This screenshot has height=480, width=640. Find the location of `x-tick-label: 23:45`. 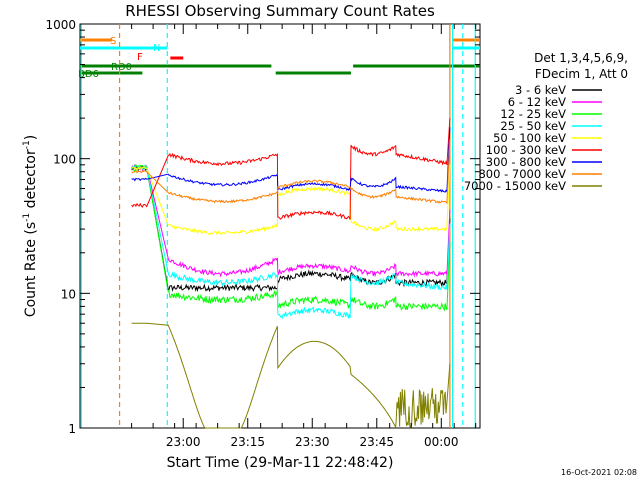

x-tick-label: 23:45 is located at coordinates (376, 442).